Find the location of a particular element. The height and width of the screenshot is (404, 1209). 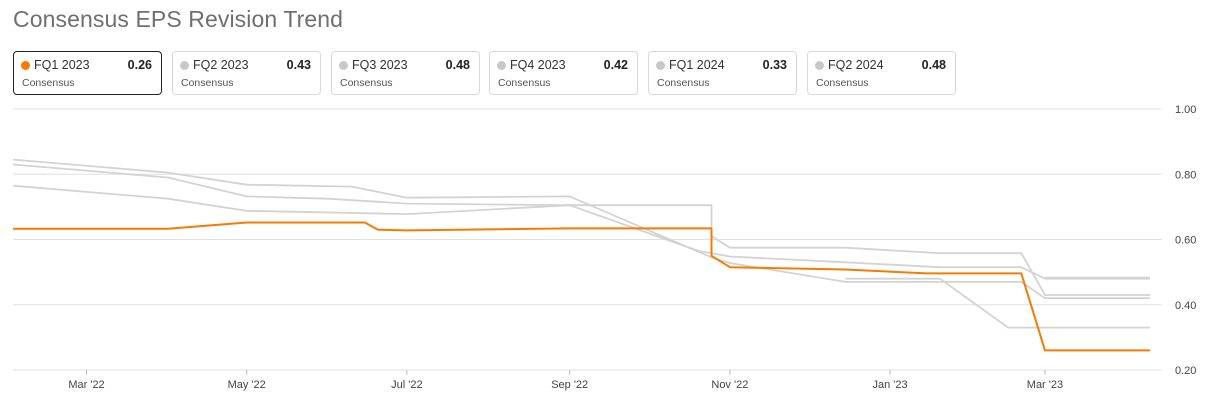

tab-fq1-2023: FQ1 2023 0.26 Consensus is located at coordinates (87, 73).